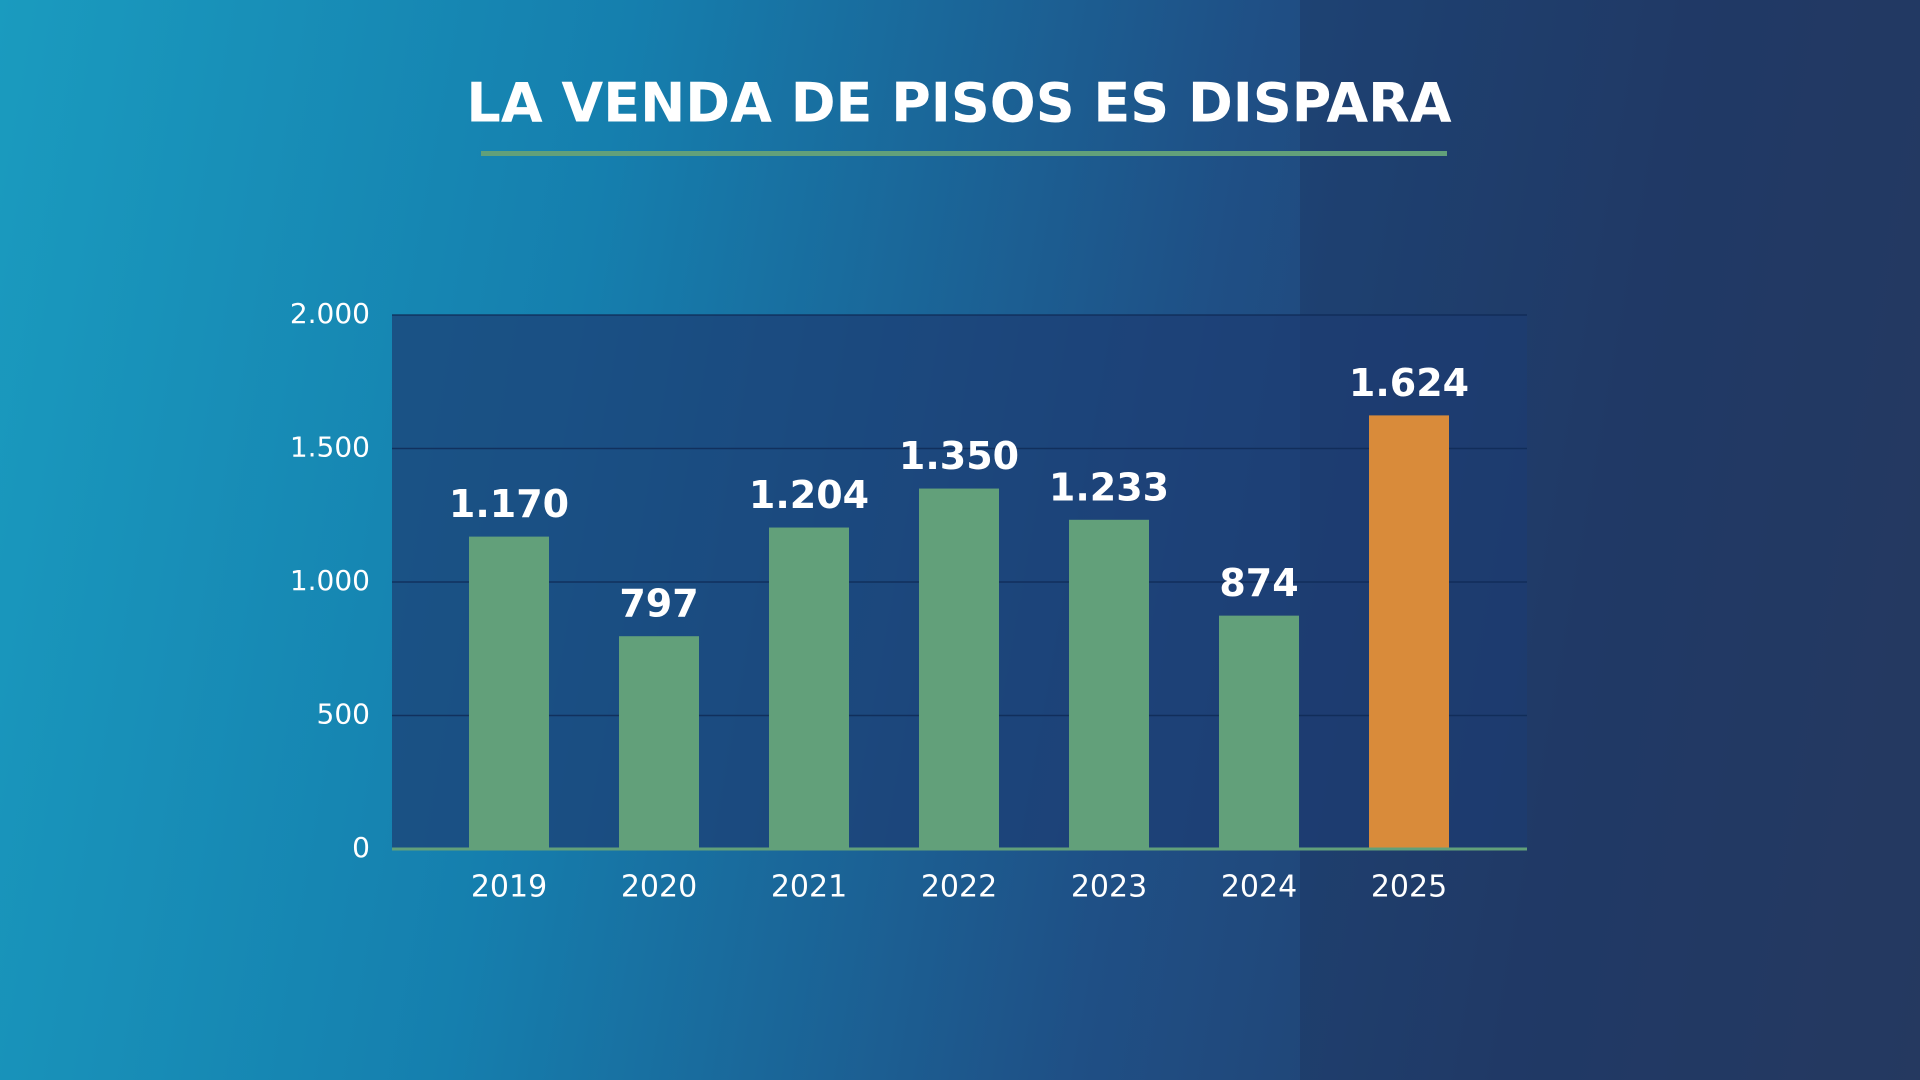  Describe the element at coordinates (1409, 887) in the screenshot. I see `x-tick-label: 2025` at that location.